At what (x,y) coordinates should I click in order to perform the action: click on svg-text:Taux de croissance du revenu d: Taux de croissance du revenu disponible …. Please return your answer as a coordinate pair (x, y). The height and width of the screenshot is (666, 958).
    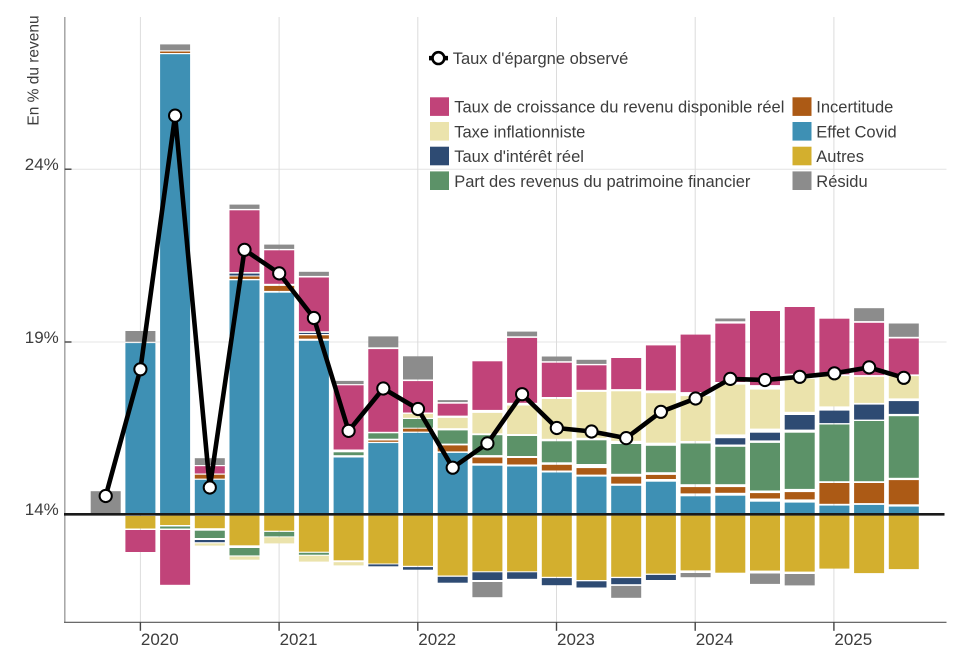
    Looking at the image, I should click on (619, 108).